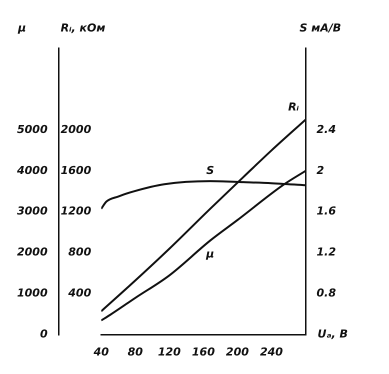 This screenshot has height=374, width=389. Describe the element at coordinates (333, 334) in the screenshot. I see `x-axis-title: Uₐ, В` at that location.